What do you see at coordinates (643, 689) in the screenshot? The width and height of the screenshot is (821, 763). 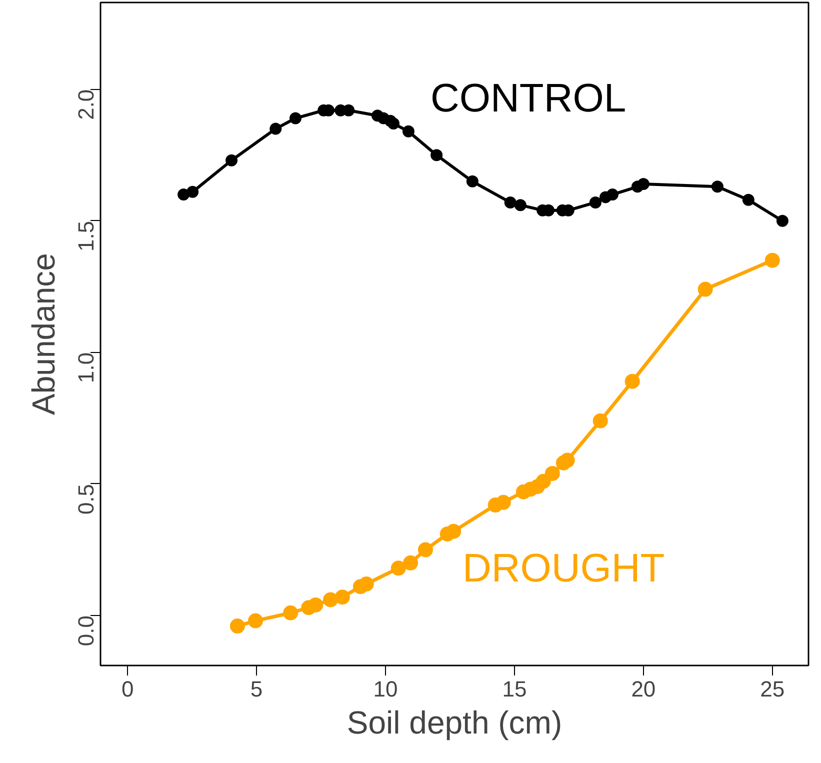 I see `x-tick-label: 20` at bounding box center [643, 689].